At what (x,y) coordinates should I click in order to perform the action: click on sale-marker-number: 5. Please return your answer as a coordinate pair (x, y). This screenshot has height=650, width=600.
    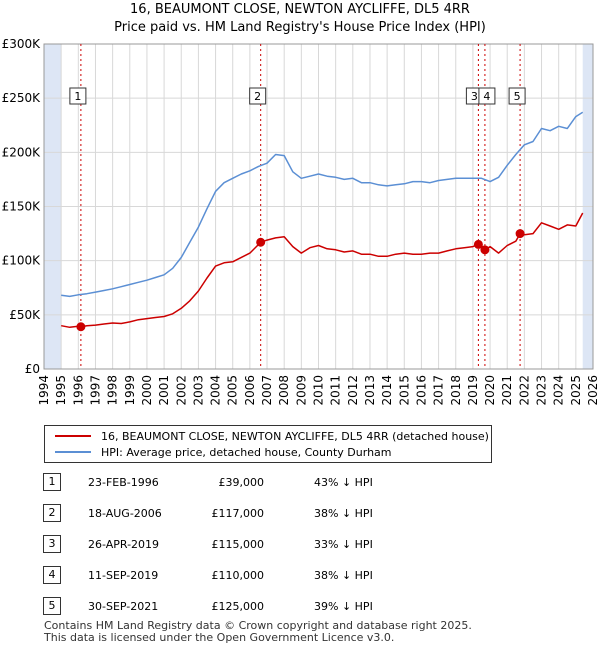
    Looking at the image, I should click on (517, 96).